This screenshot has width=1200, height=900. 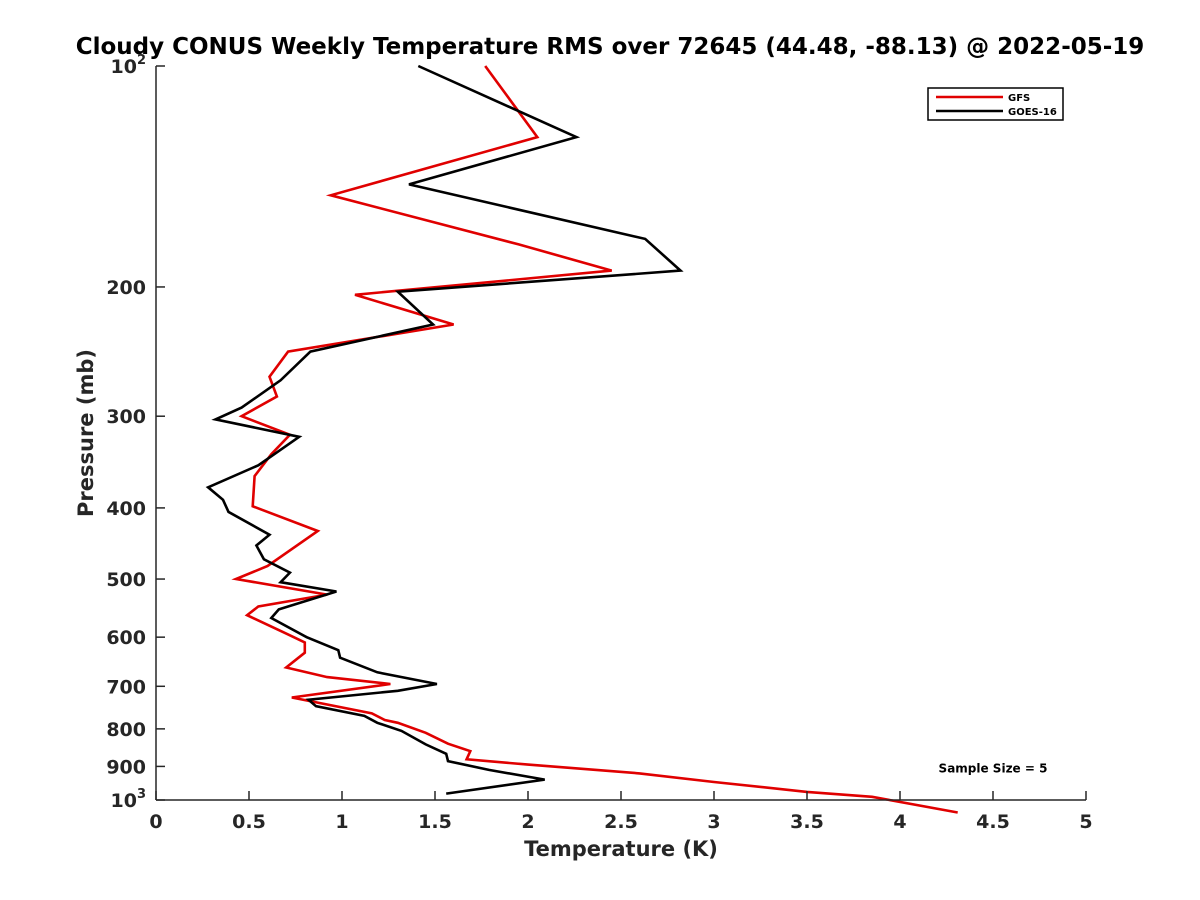 I want to click on legend-label-goes-16: GOES-16, so click(x=1032, y=112).